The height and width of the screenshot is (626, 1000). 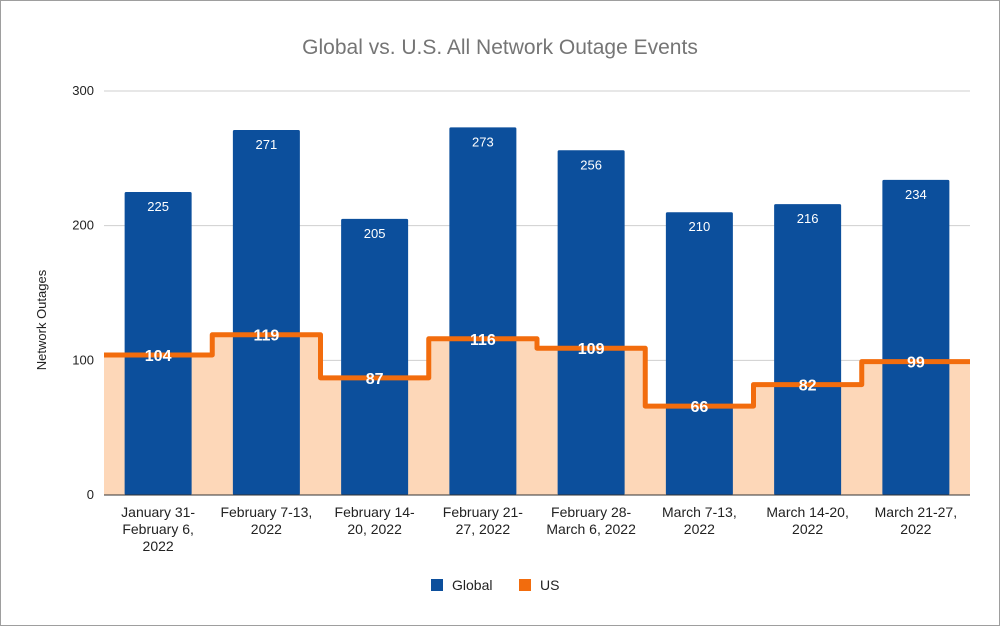 I want to click on global-value-label-4: 256, so click(x=591, y=164).